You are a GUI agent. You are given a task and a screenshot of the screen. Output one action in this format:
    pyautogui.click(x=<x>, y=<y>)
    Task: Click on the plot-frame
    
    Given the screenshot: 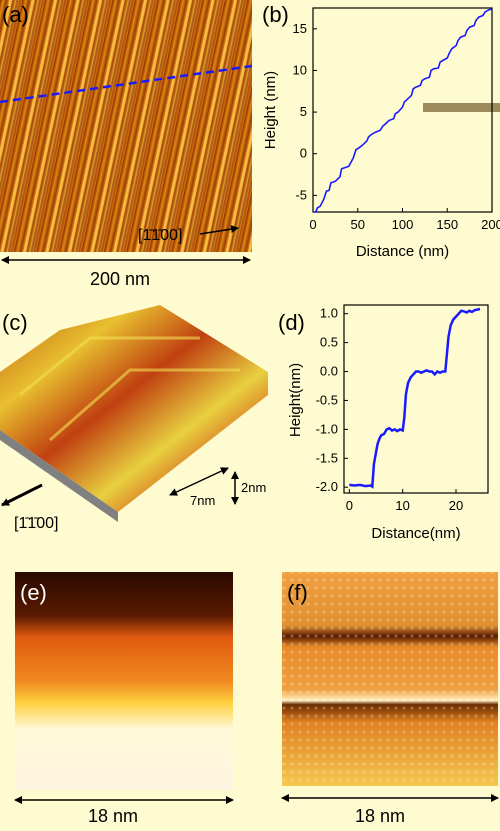 What is the action you would take?
    pyautogui.click(x=416, y=399)
    